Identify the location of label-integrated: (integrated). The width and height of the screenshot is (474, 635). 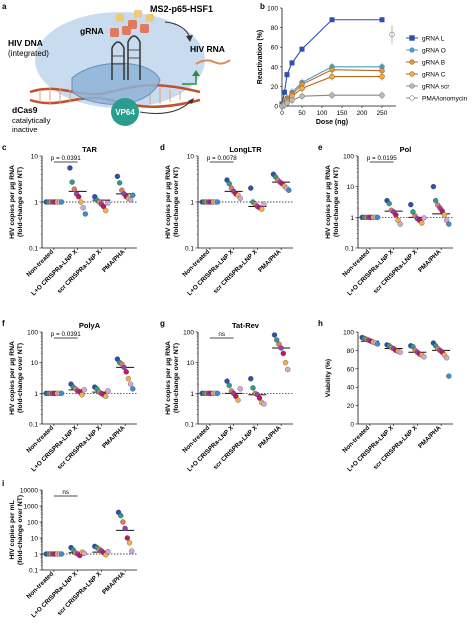
(28, 53).